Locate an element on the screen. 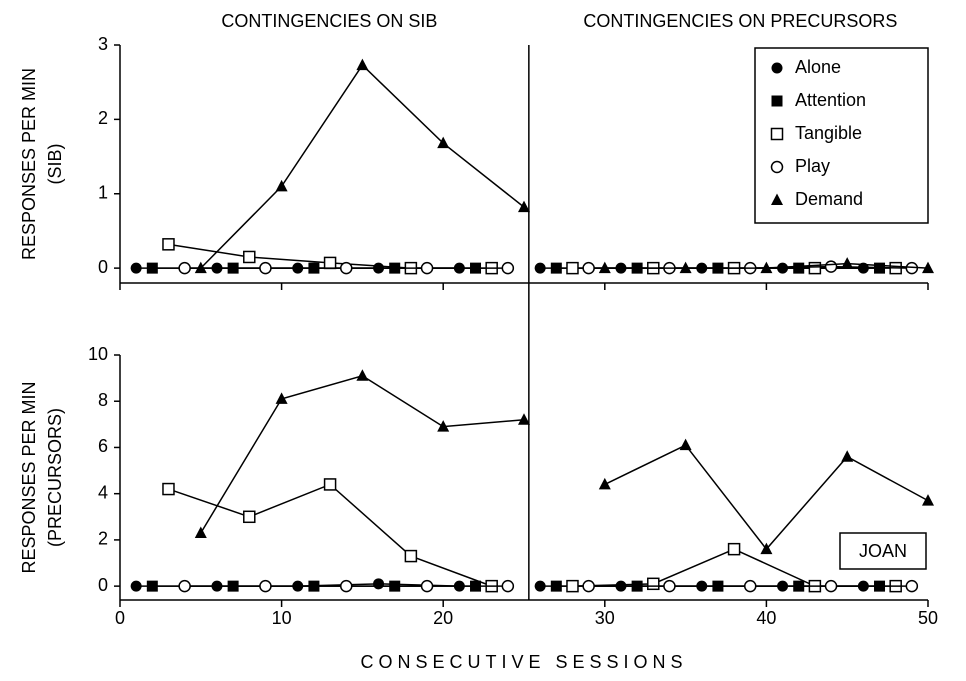 This screenshot has width=966, height=681. legend-label: Tangible is located at coordinates (828, 133).